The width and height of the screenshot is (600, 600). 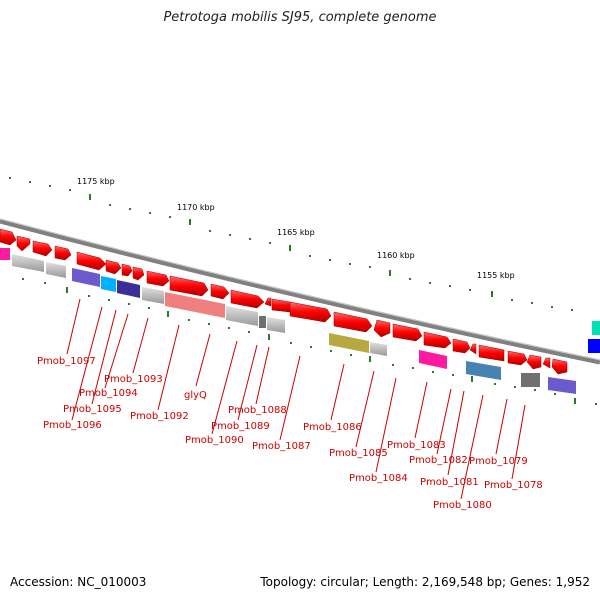 I want to click on scale-label-1155: 1155 kbp, so click(x=496, y=275).